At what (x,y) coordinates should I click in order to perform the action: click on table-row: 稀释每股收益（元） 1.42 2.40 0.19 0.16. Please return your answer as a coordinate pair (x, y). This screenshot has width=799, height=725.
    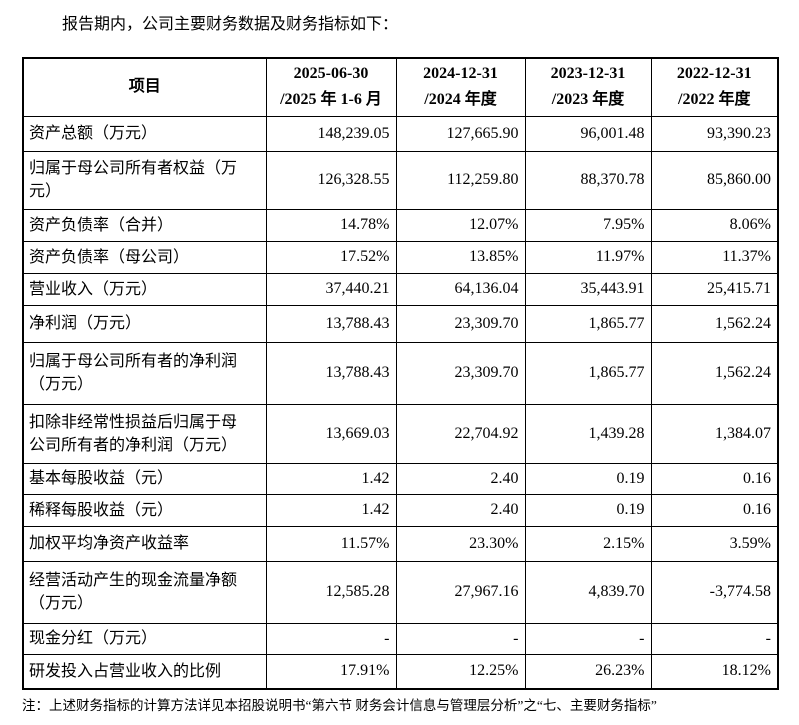
    Looking at the image, I should click on (400, 510).